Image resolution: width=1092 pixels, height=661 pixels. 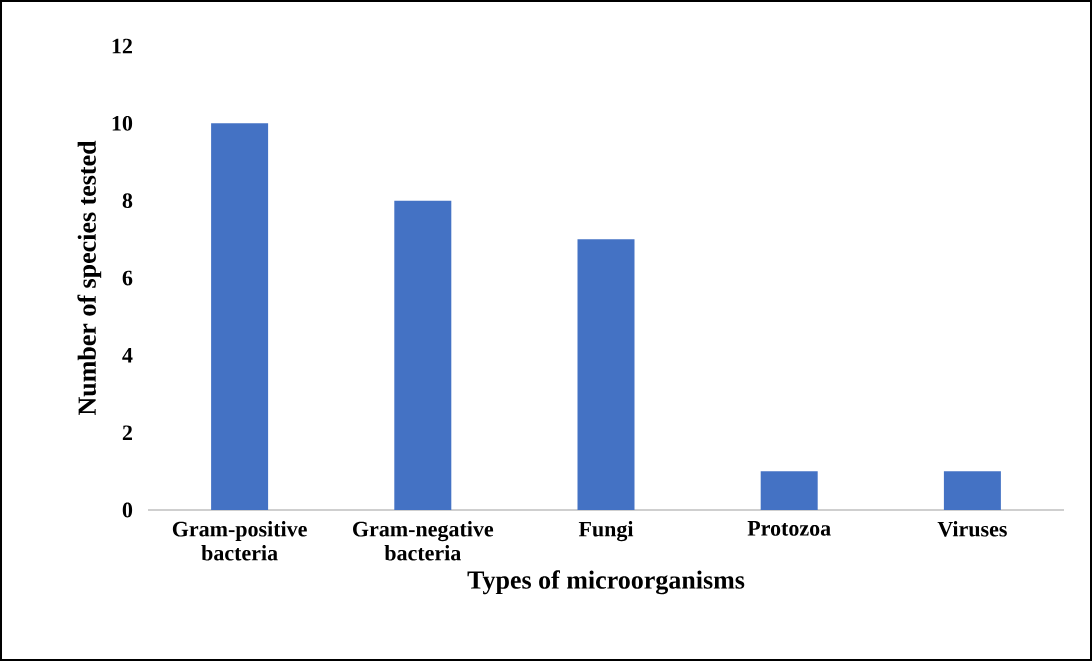 I want to click on y-tick-label: 6, so click(x=127, y=278).